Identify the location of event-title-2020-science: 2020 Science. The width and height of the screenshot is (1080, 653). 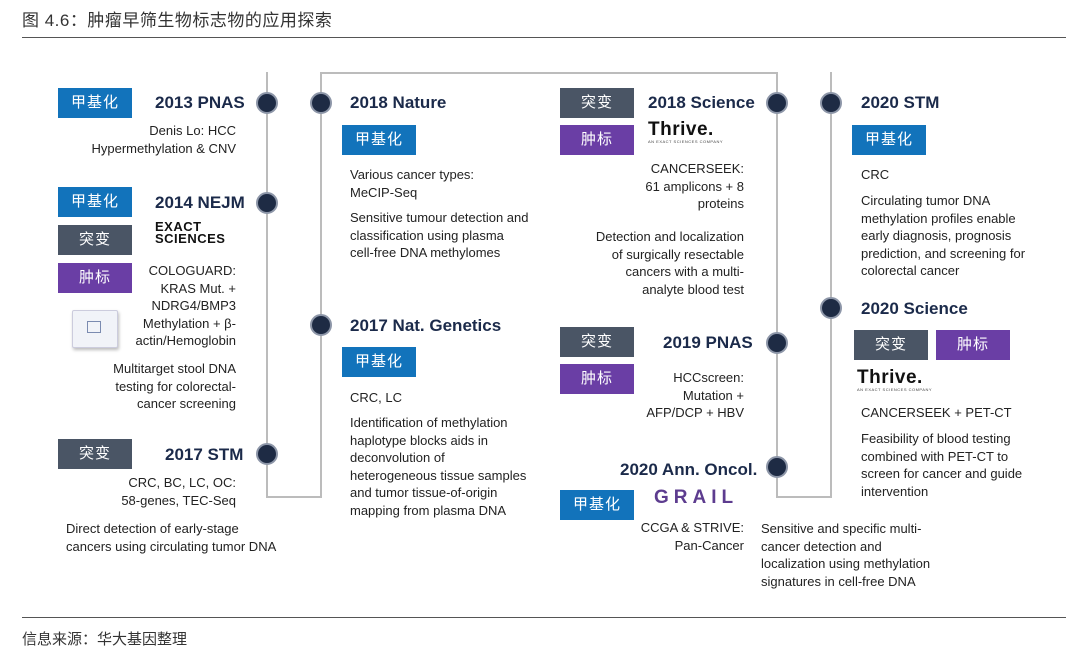
(914, 308).